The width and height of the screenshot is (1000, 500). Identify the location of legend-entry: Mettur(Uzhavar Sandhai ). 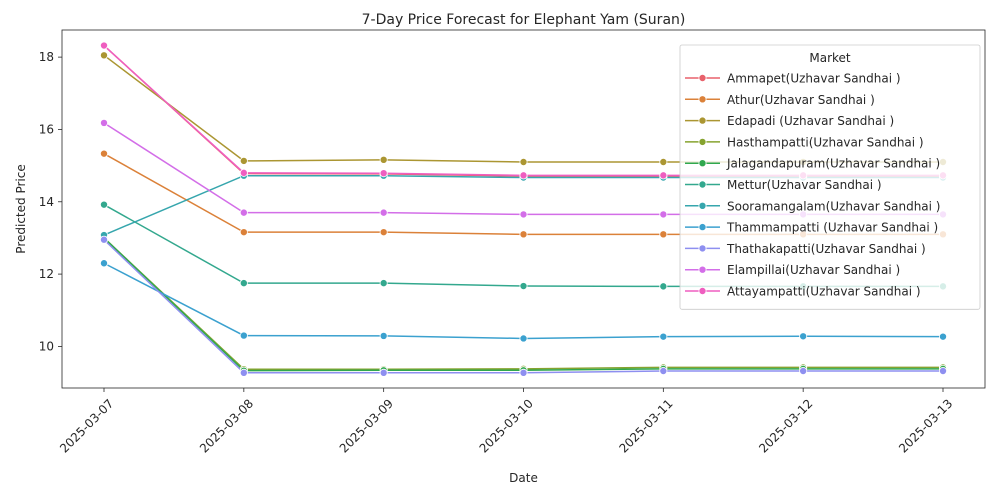
(804, 185).